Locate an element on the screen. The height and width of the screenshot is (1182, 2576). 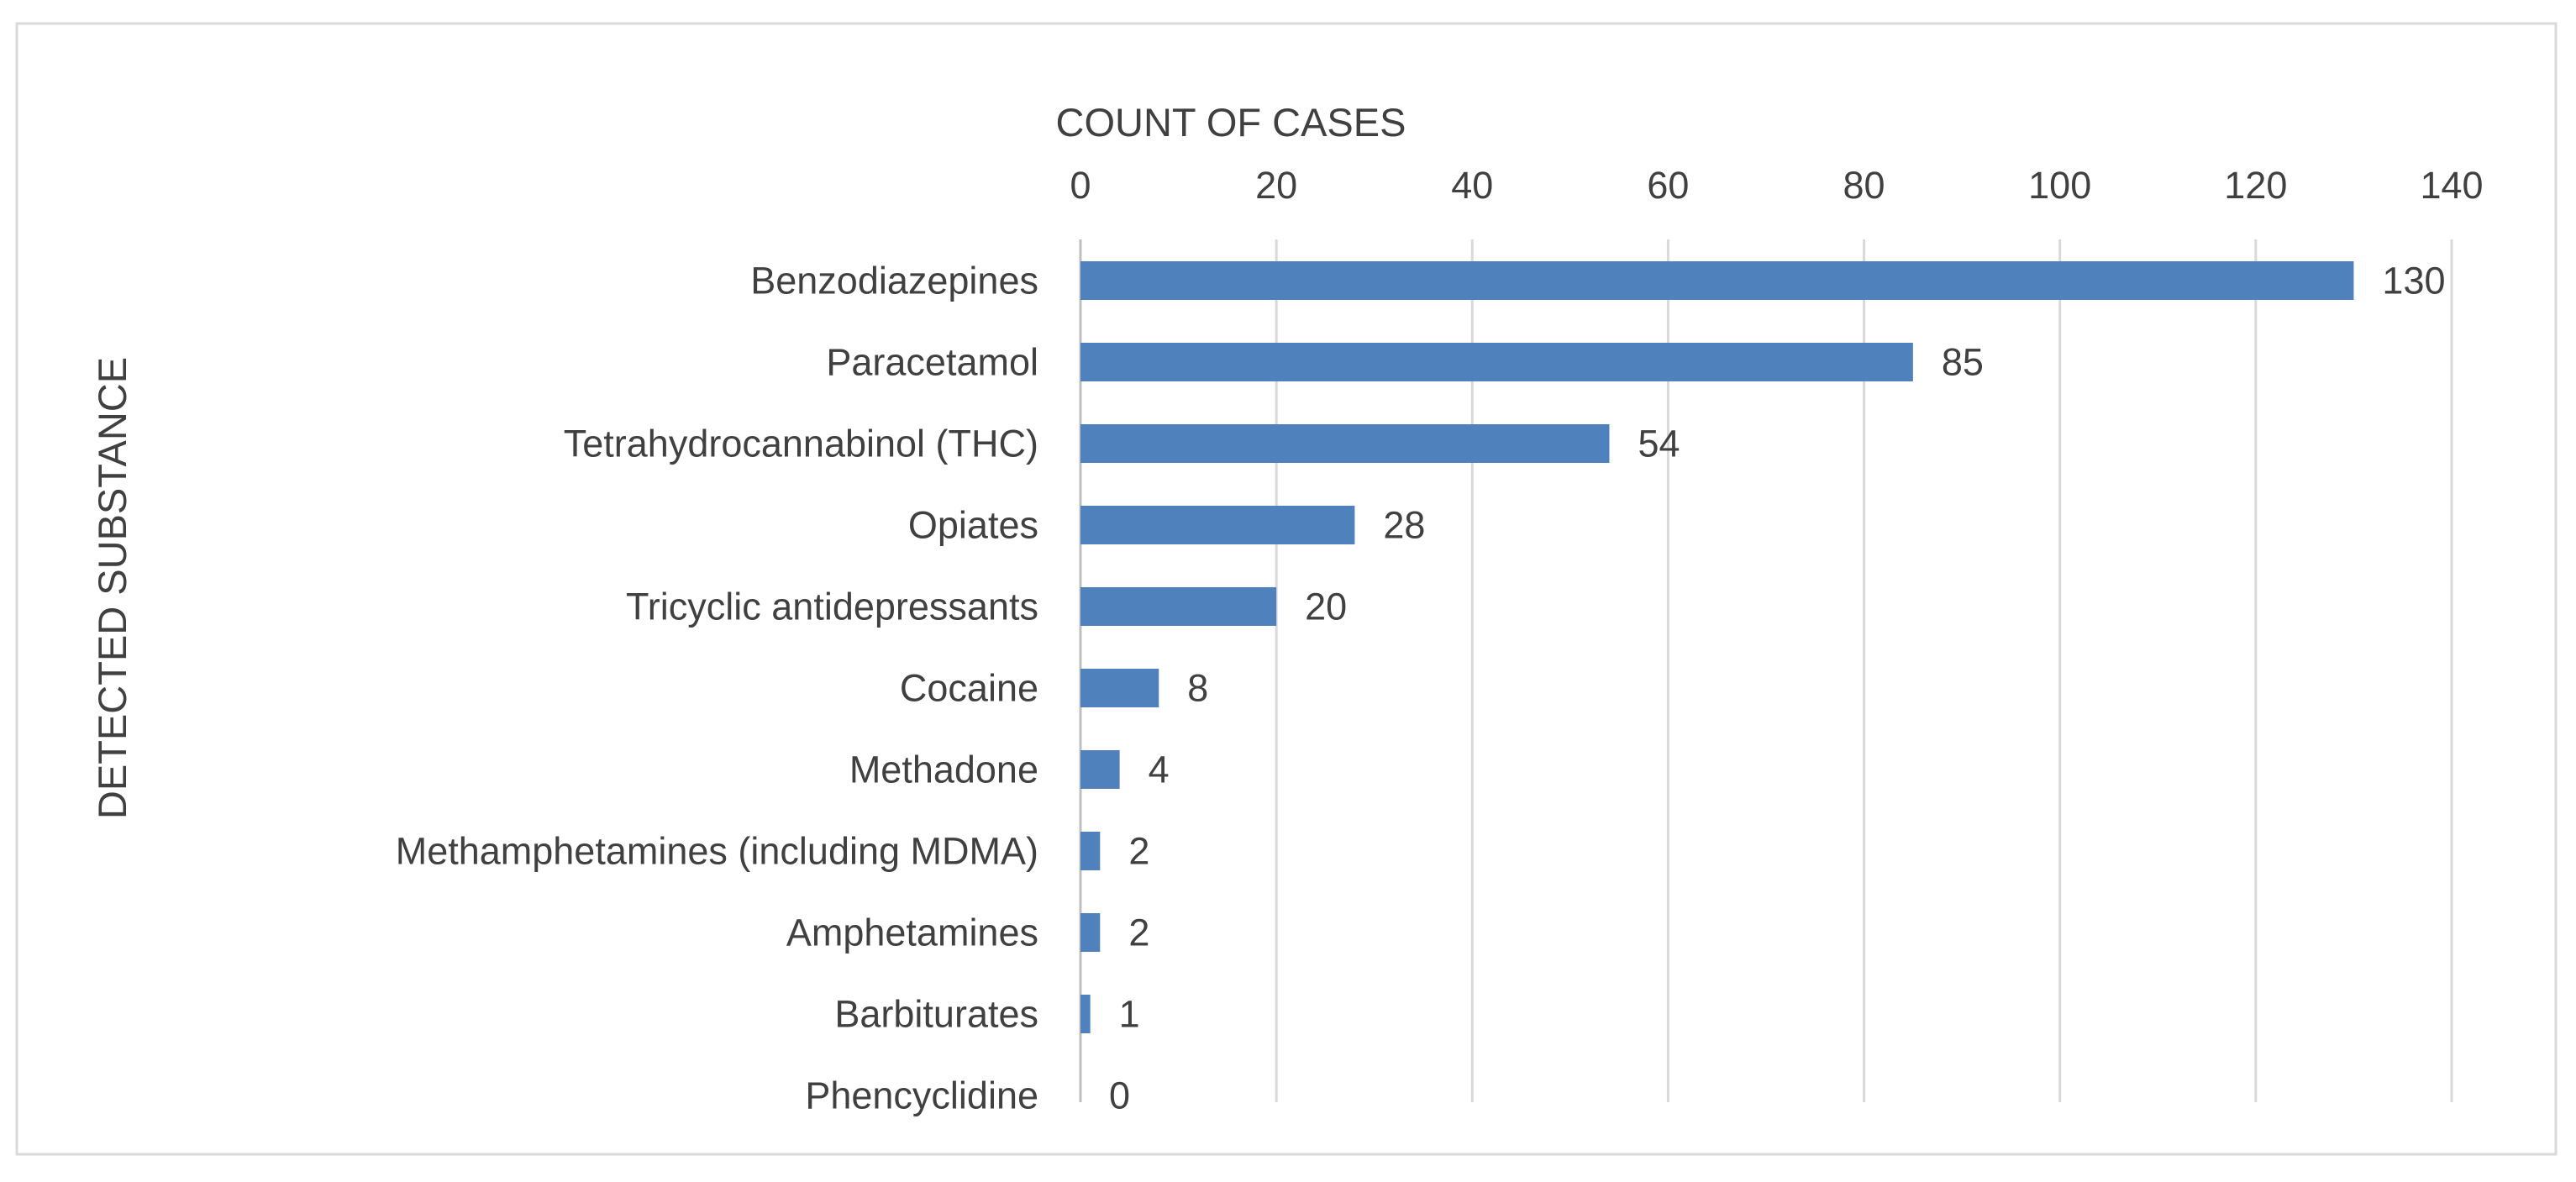
x-tick-label: 0 is located at coordinates (1080, 185).